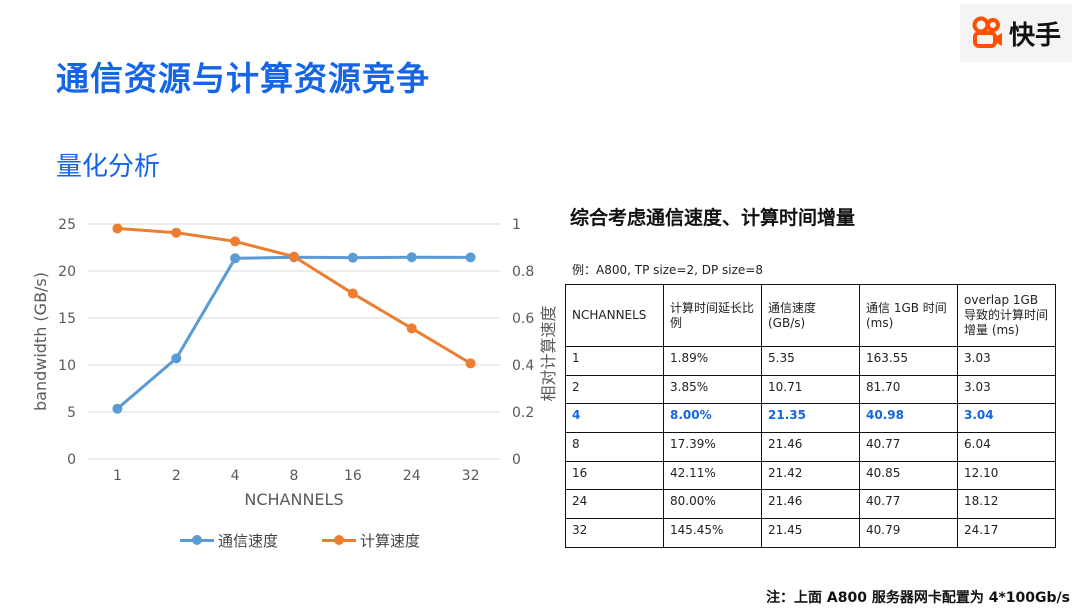 This screenshot has width=1080, height=608. What do you see at coordinates (614, 504) in the screenshot?
I see `table-cell: 24` at bounding box center [614, 504].